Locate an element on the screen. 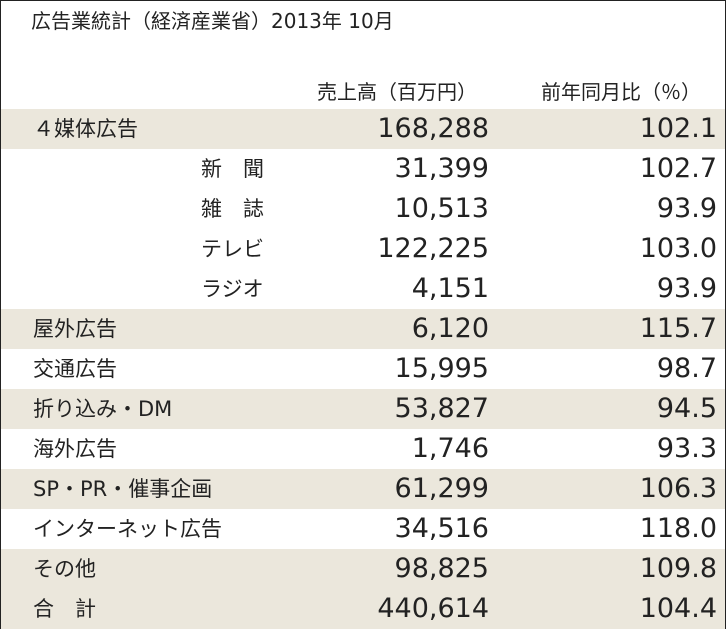 This screenshot has height=629, width=726. sales-value: 1,746 is located at coordinates (450, 448).